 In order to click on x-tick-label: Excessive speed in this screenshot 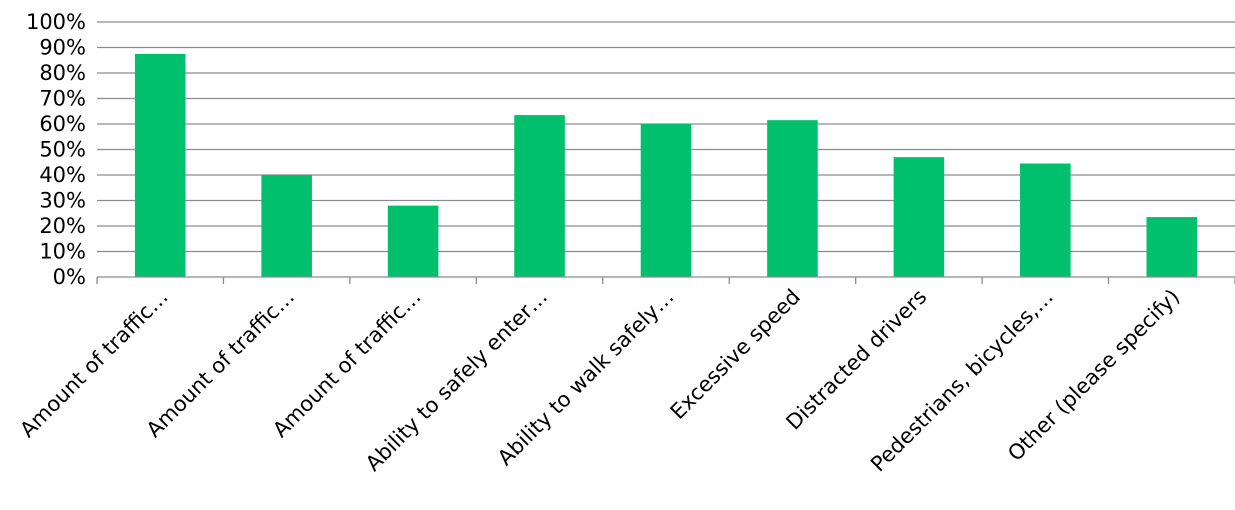, I will do `click(735, 354)`.